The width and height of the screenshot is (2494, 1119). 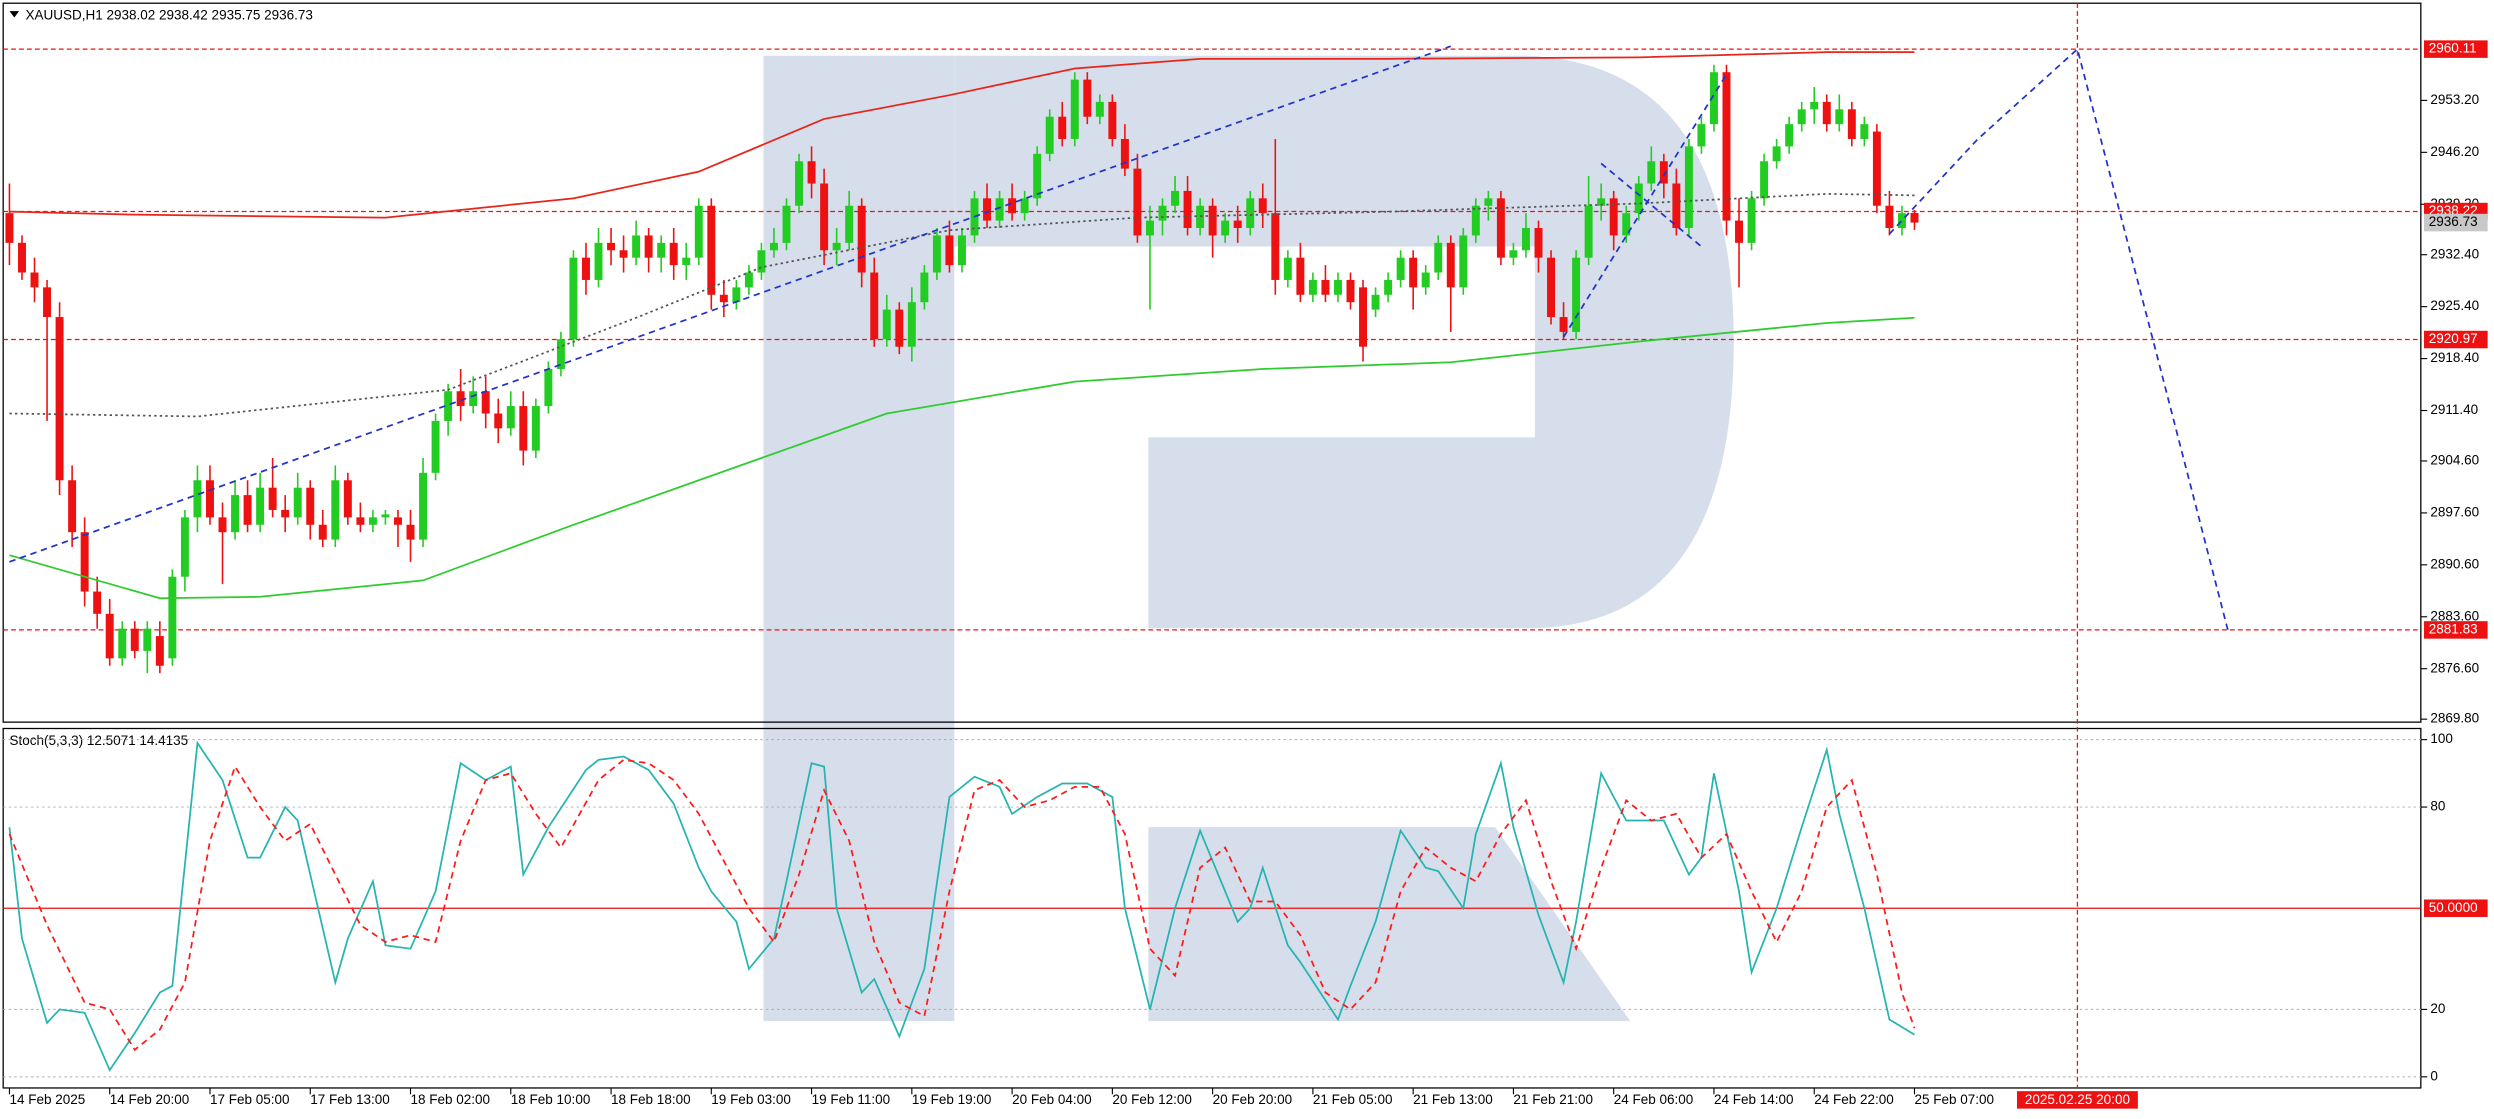 What do you see at coordinates (859, 538) in the screenshot?
I see `logo-stem` at bounding box center [859, 538].